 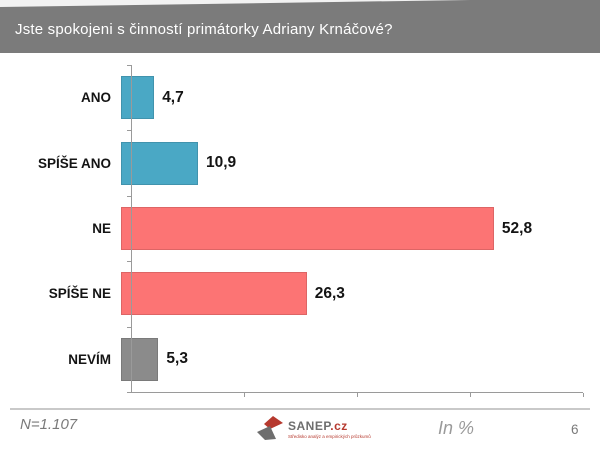 I want to click on sanep-logo-icon, so click(x=270, y=428).